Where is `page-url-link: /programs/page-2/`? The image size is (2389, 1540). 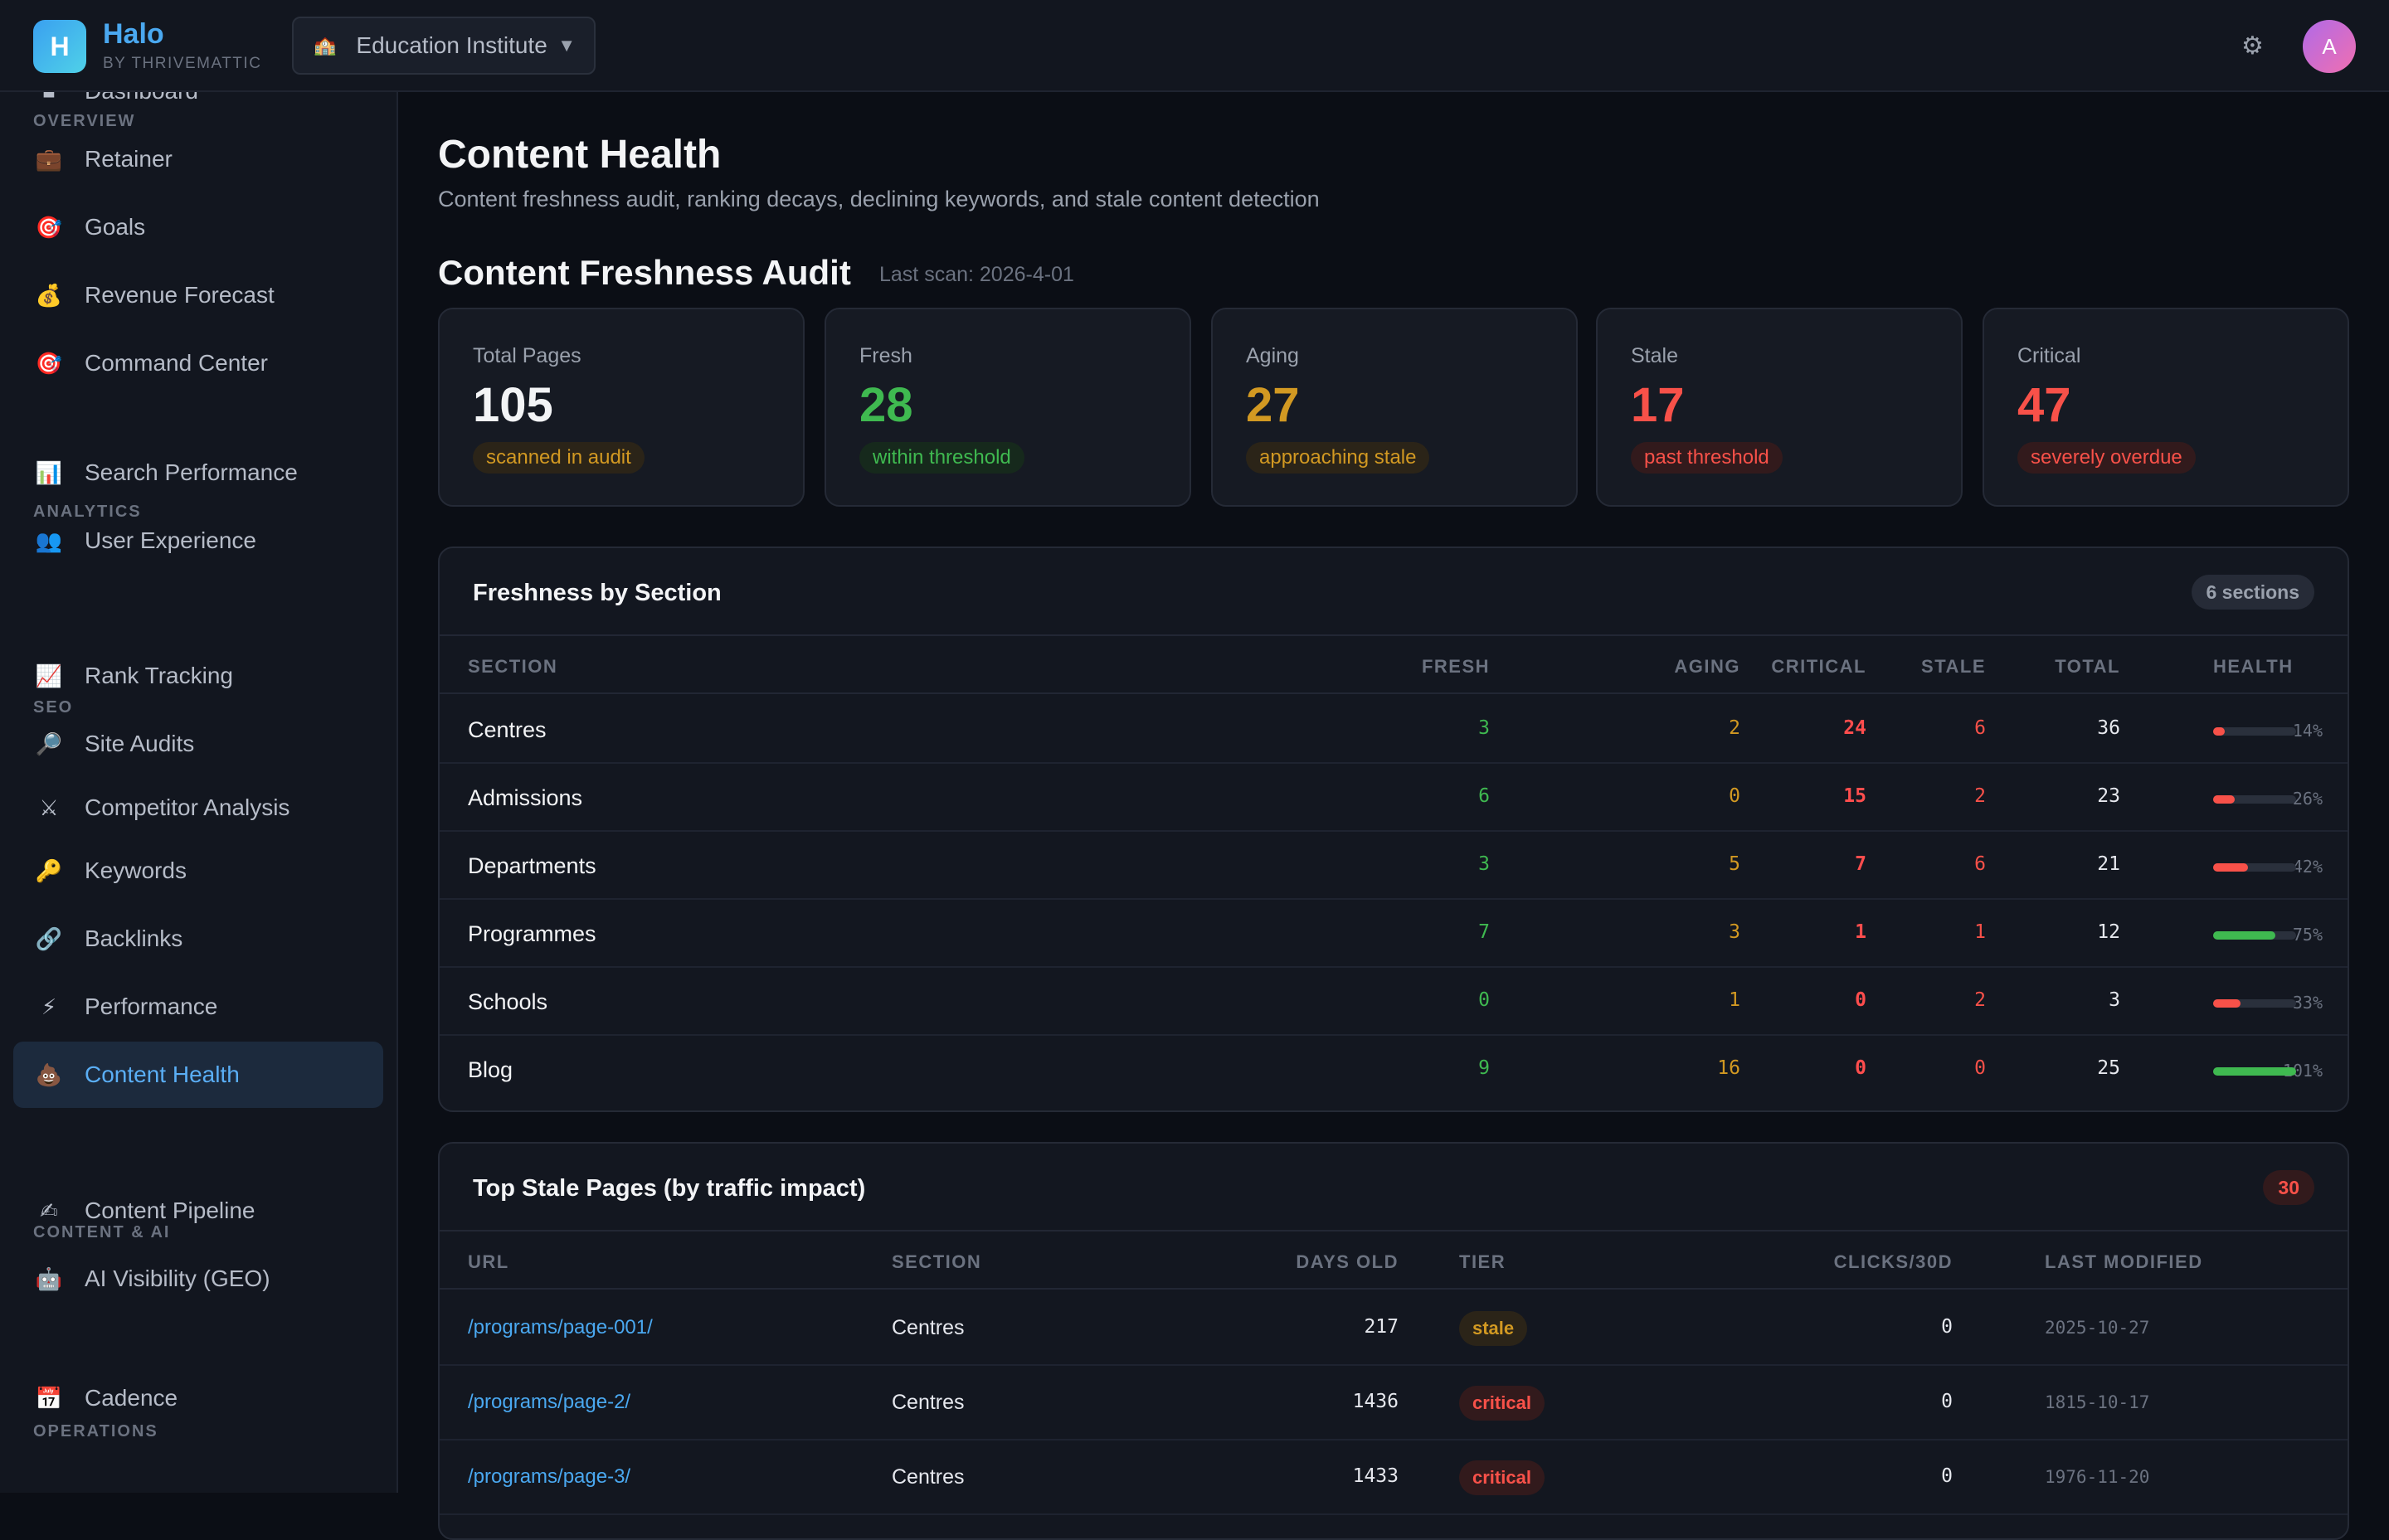 page-url-link: /programs/page-2/ is located at coordinates (549, 1402).